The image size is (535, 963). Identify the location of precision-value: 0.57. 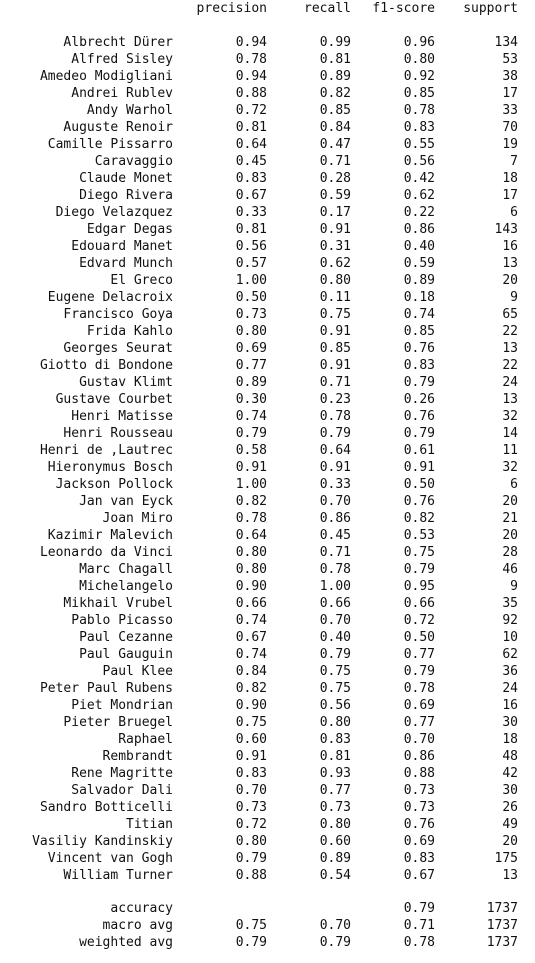
(251, 263).